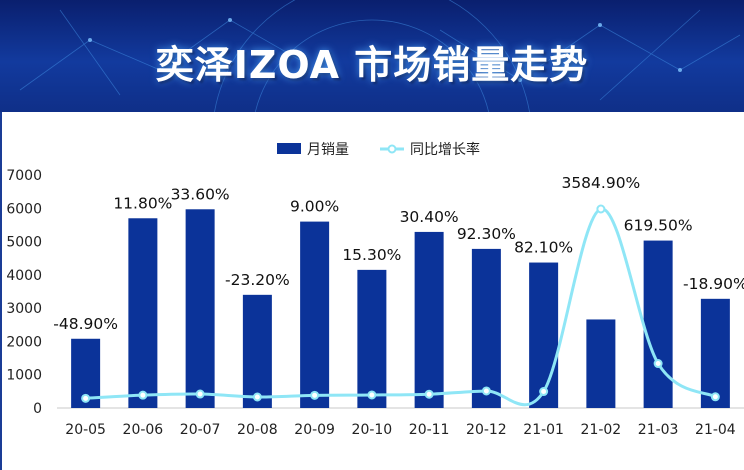 This screenshot has height=470, width=744. I want to click on legend-label-growth: 同比增长率, so click(445, 149).